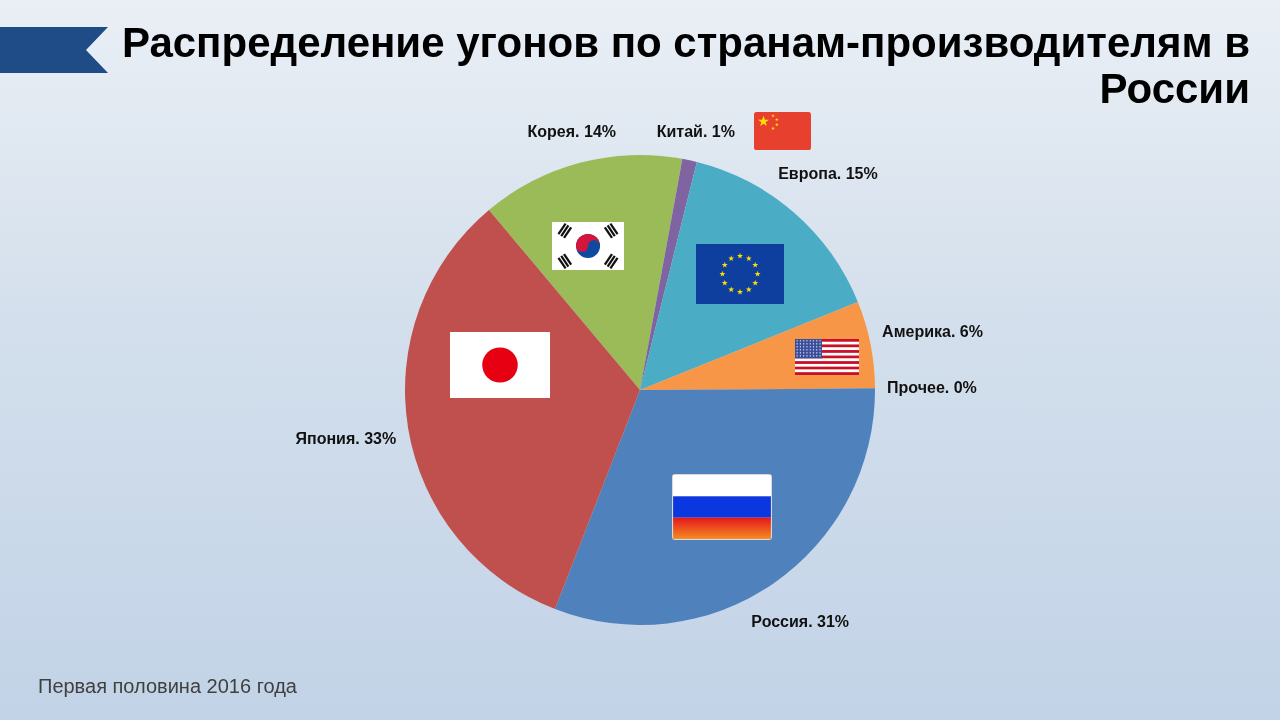 The width and height of the screenshot is (1280, 720). Describe the element at coordinates (932, 332) in the screenshot. I see `slice-label: Америка. 6%` at that location.